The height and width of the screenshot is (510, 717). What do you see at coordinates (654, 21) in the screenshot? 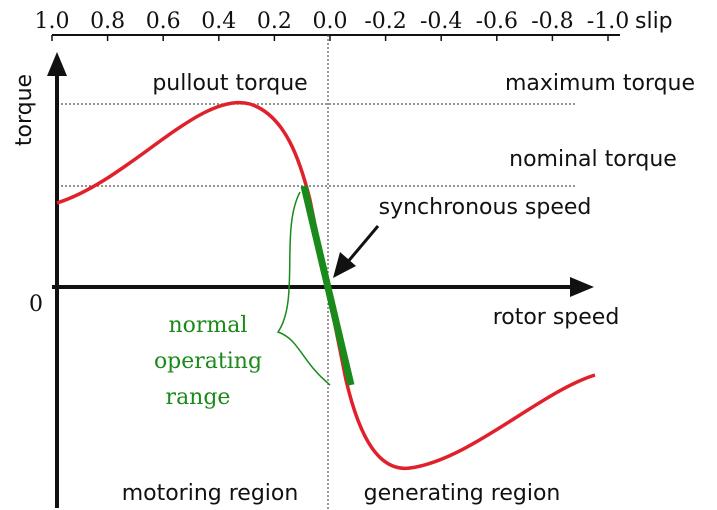
I see `slip-label: slip` at bounding box center [654, 21].